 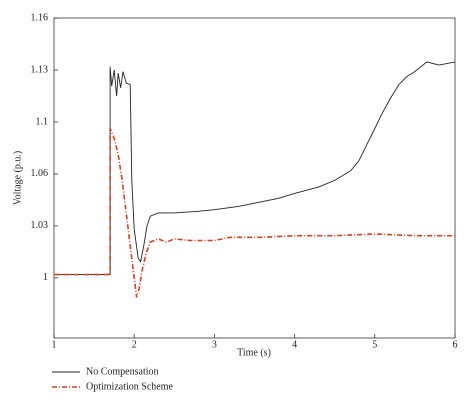 I want to click on x-axis-label: Time (s), so click(x=254, y=352).